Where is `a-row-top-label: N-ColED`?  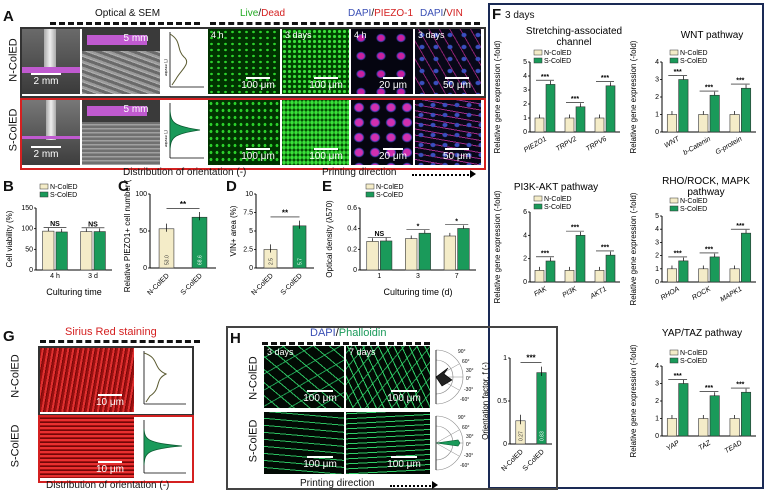 a-row-top-label: N-ColED is located at coordinates (13, 60).